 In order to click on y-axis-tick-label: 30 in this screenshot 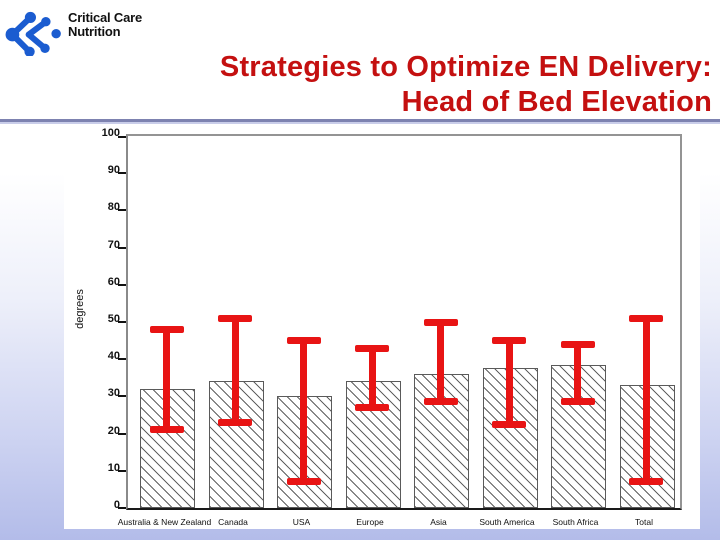, I will do `click(113, 393)`.